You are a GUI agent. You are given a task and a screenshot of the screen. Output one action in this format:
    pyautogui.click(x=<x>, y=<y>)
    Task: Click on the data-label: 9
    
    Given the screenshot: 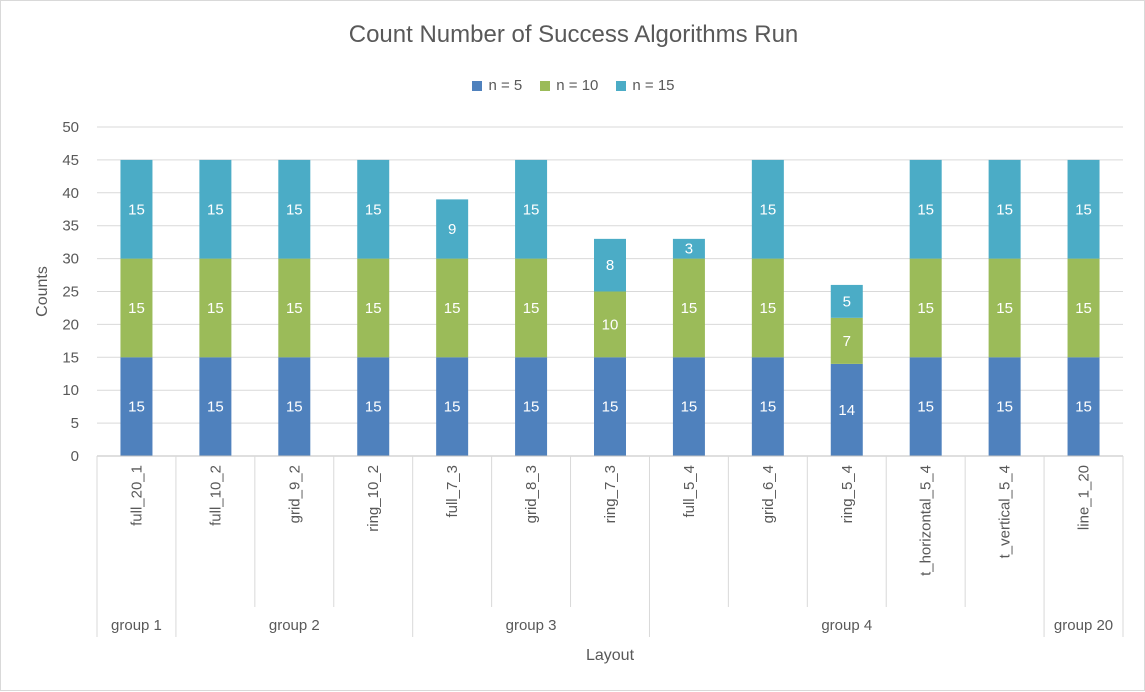 What is the action you would take?
    pyautogui.click(x=452, y=229)
    